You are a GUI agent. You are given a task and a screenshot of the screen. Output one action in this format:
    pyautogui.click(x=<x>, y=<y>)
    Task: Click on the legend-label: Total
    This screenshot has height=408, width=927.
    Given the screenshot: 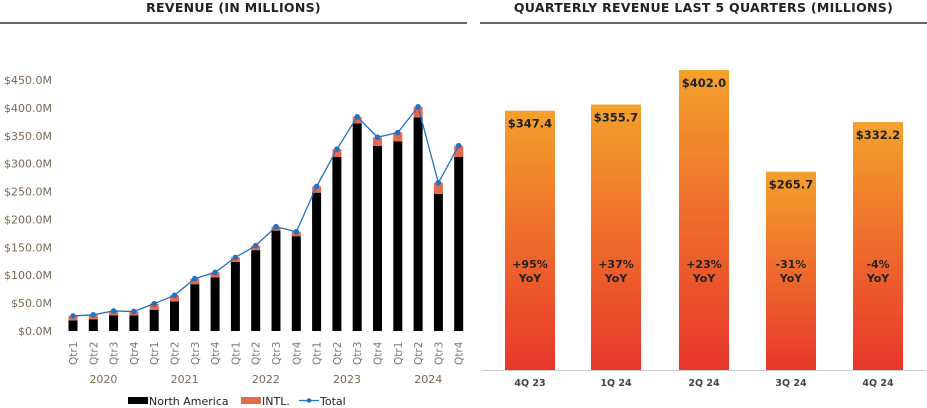 What is the action you would take?
    pyautogui.click(x=332, y=401)
    